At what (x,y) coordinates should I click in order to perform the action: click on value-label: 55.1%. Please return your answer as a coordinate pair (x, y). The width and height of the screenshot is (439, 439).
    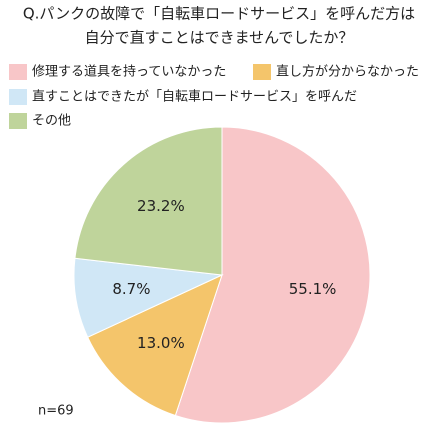
    Looking at the image, I should click on (313, 289).